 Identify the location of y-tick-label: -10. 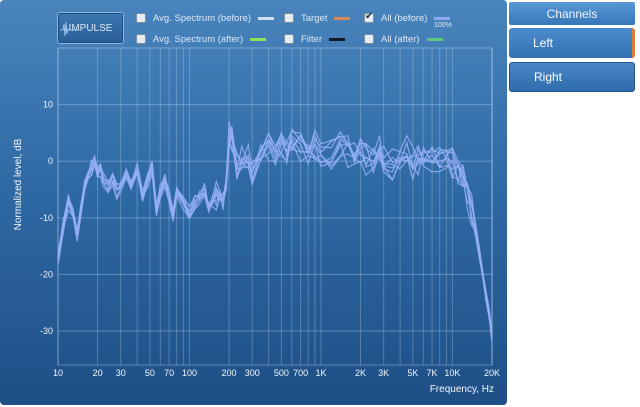
(46, 218).